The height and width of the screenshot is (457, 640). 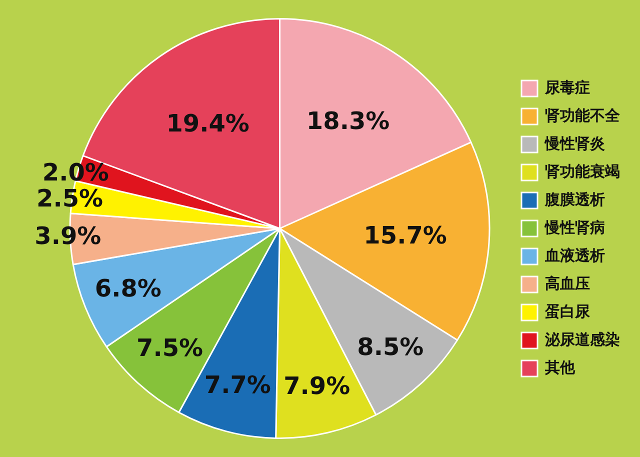 I want to click on legend-label: 其他, so click(x=560, y=367).